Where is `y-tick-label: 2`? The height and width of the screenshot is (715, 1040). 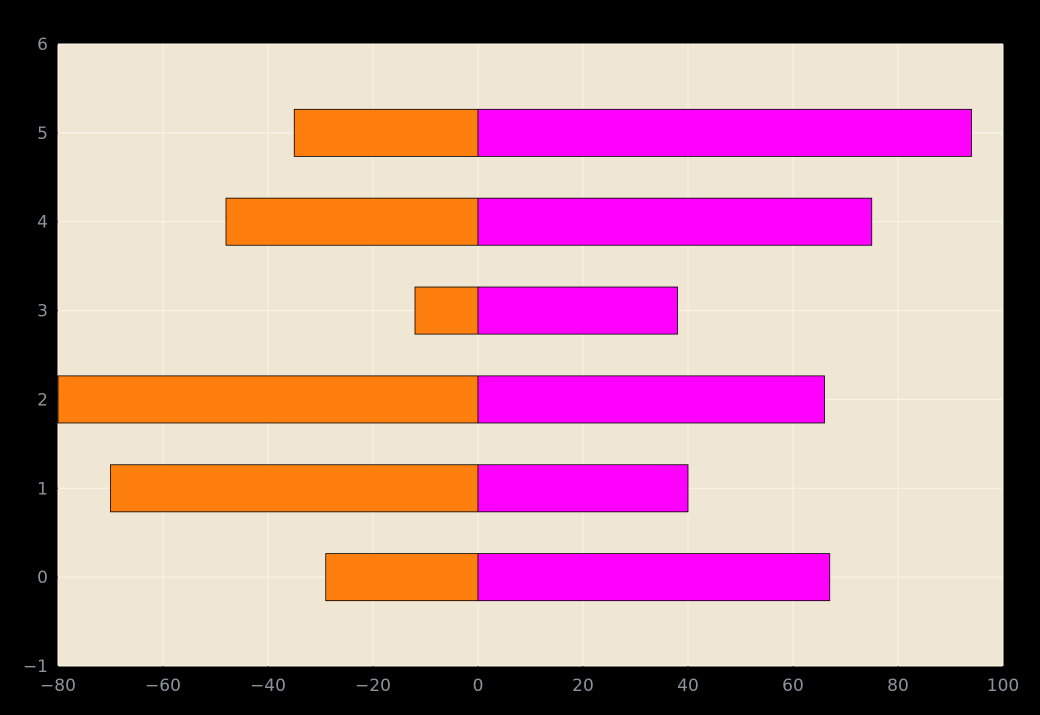
y-tick-label: 2 is located at coordinates (42, 400).